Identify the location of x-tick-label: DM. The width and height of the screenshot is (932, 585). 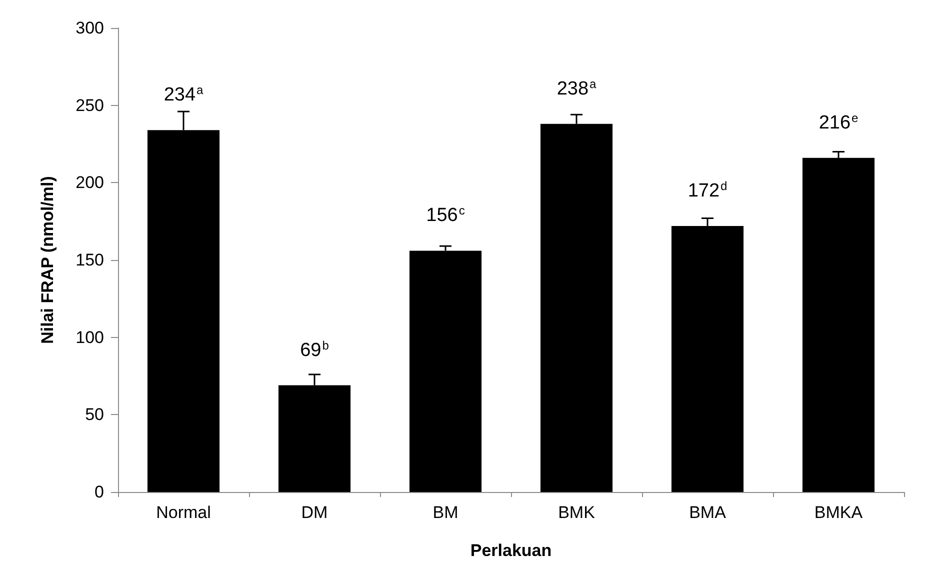
(314, 512).